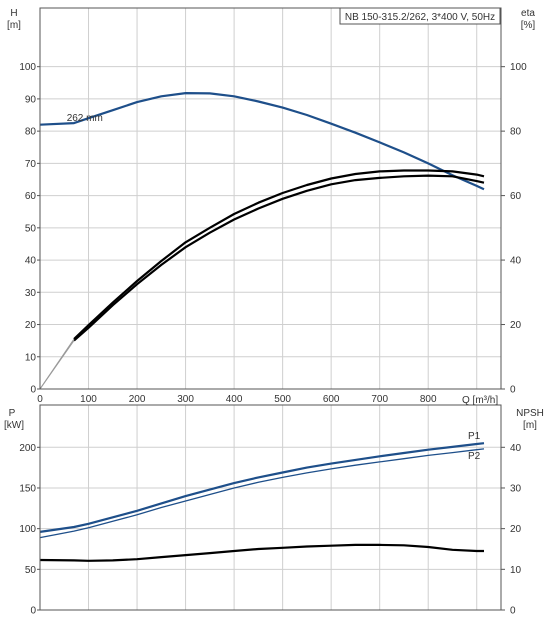 The image size is (548, 620). Describe the element at coordinates (14, 425) in the screenshot. I see `power-axis-unit: [kW]` at that location.